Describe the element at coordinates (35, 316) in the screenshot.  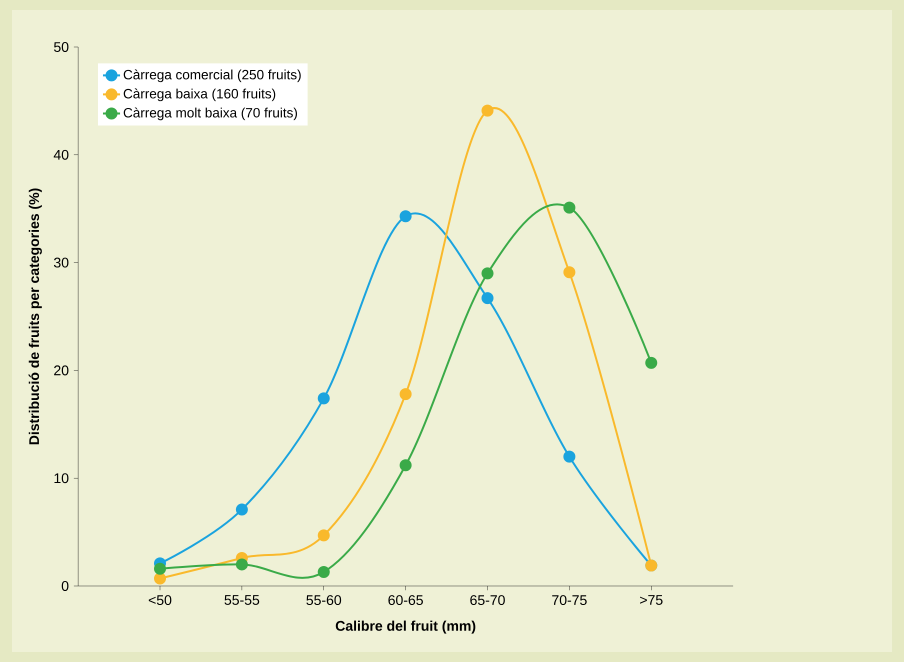
I see `y-axis-title: Distribució de fruits per categories (%)` at that location.